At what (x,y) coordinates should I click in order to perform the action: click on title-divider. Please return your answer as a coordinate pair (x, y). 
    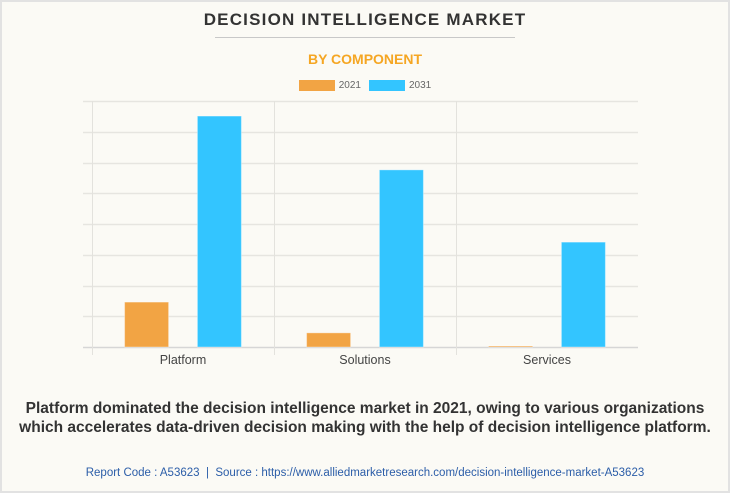
    Looking at the image, I should click on (365, 37).